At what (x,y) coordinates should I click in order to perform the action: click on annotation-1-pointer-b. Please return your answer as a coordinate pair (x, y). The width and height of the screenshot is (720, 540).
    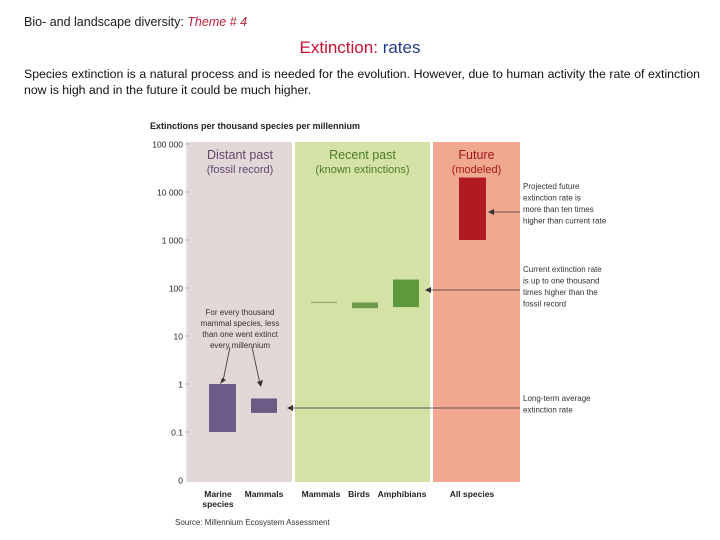
    Looking at the image, I should click on (256, 365).